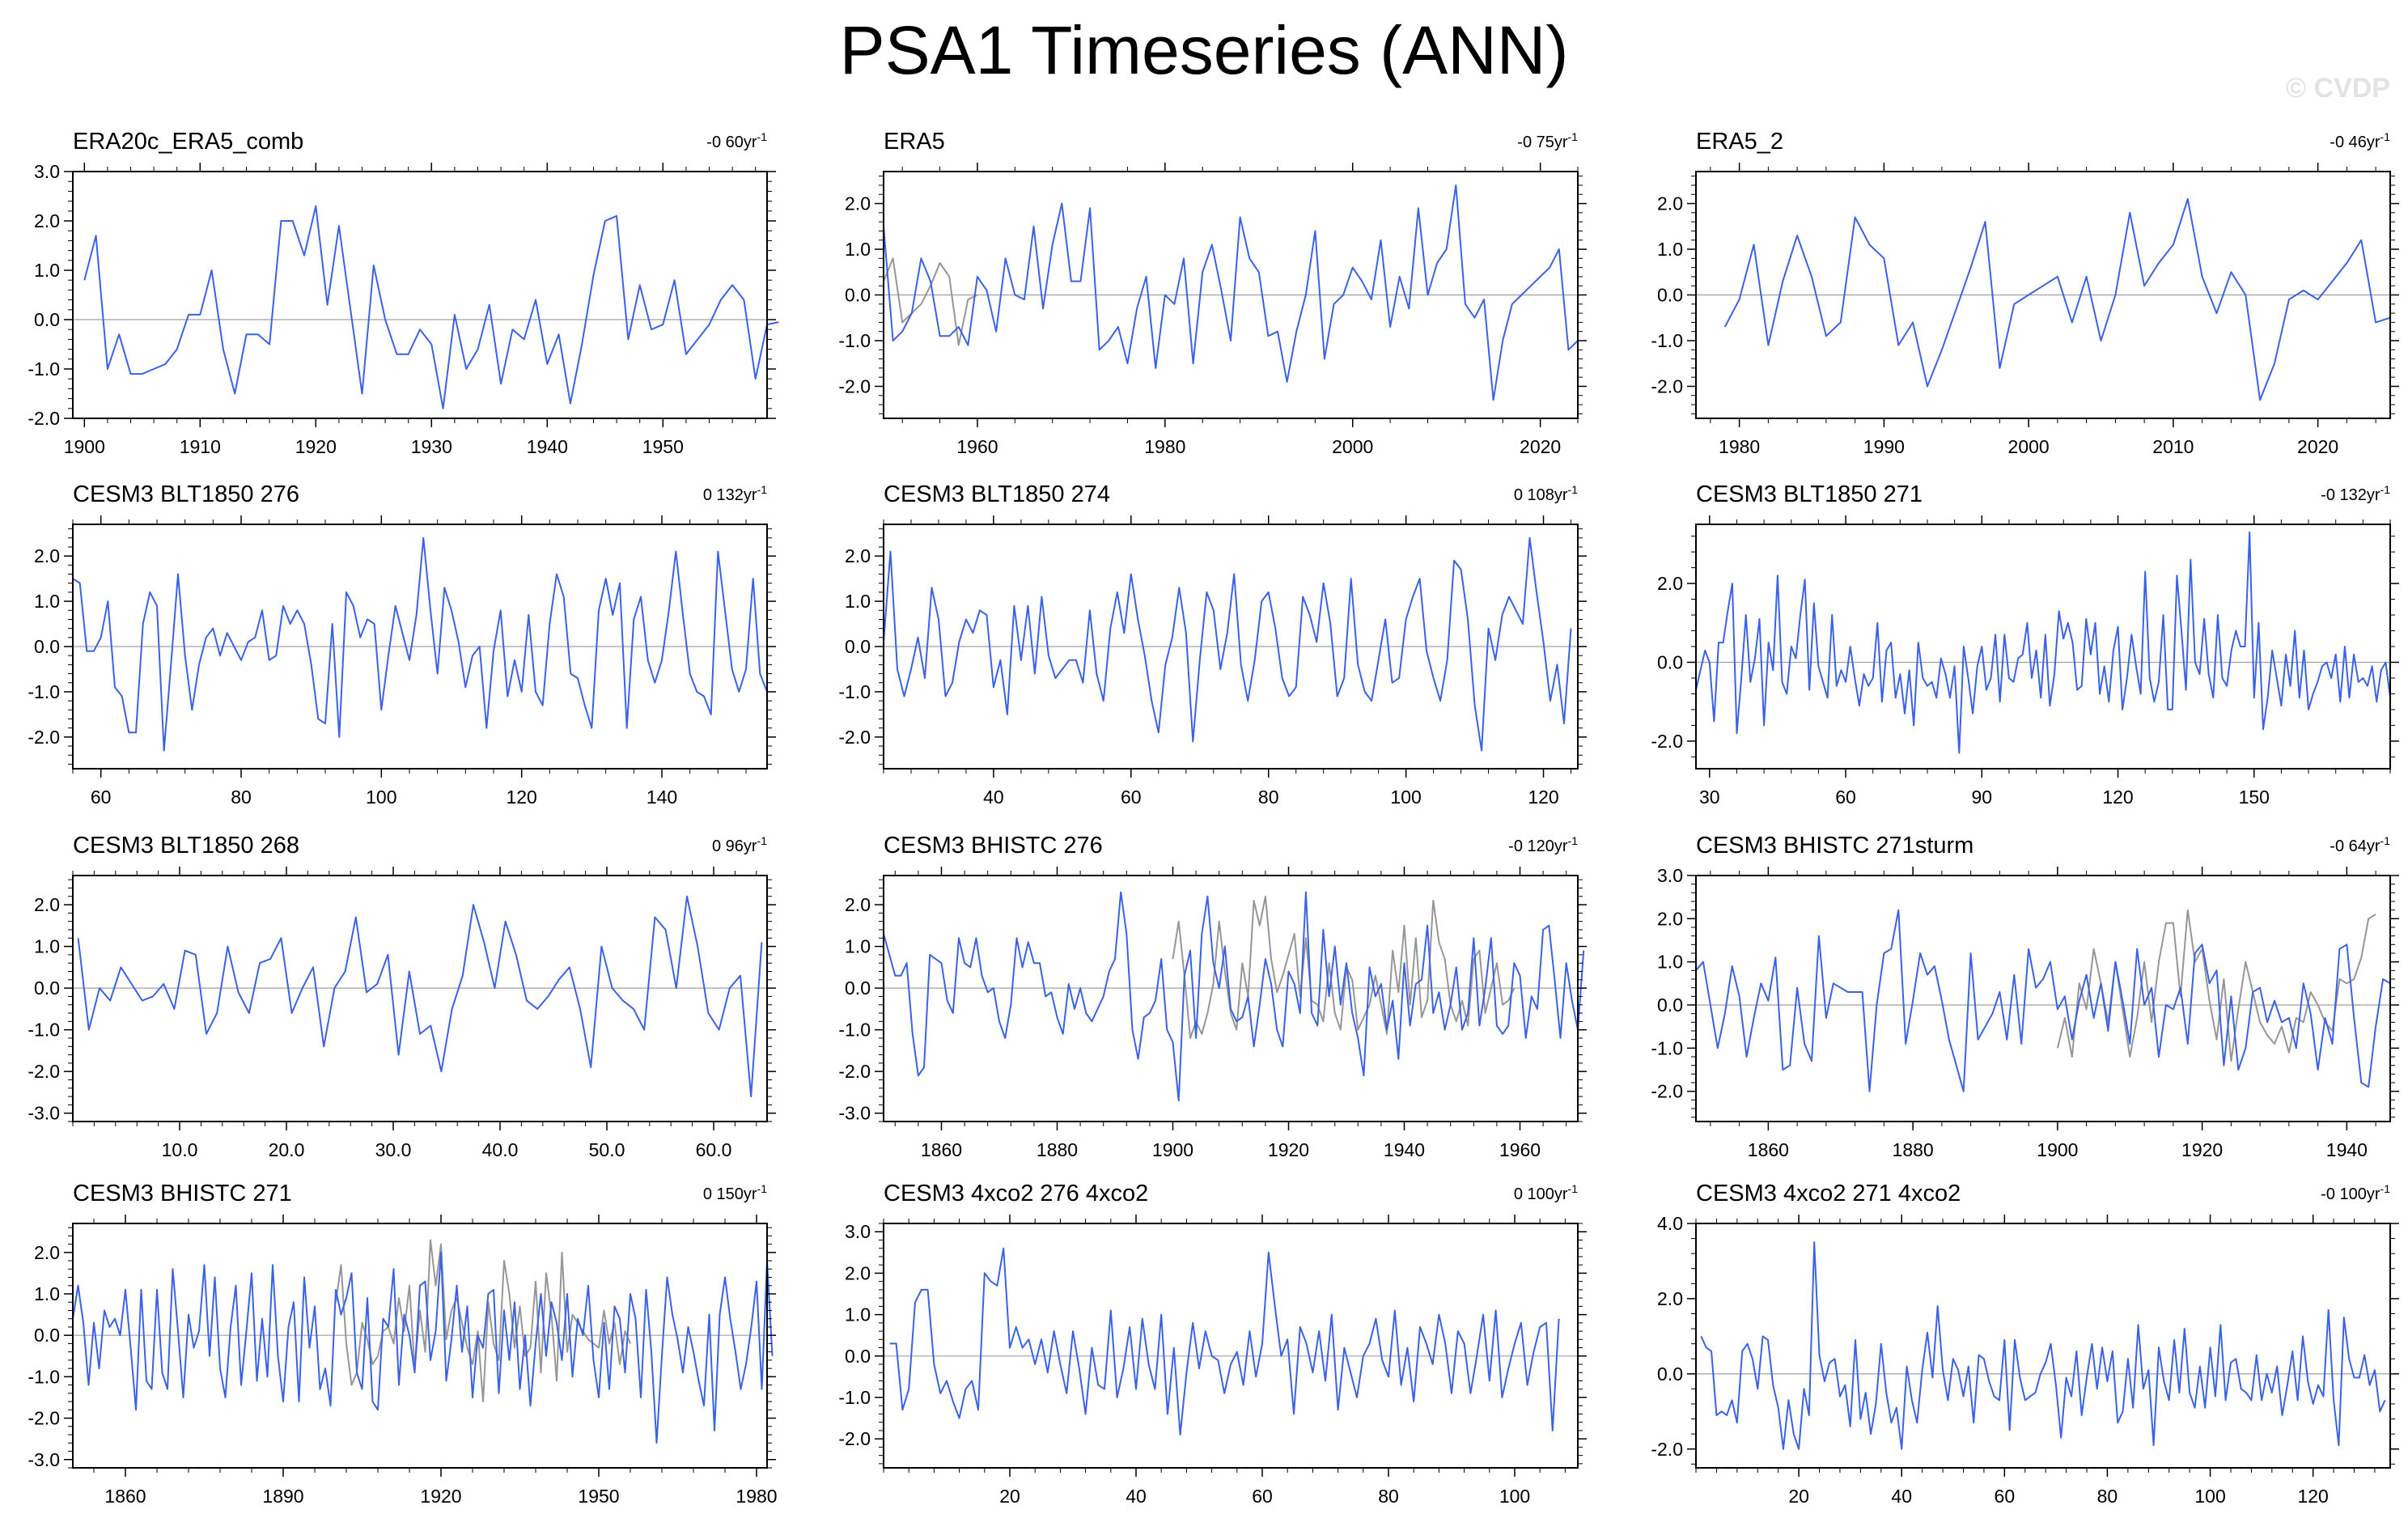 This screenshot has height=1535, width=2408. I want to click on x-tick-label: 10.0, so click(180, 1149).